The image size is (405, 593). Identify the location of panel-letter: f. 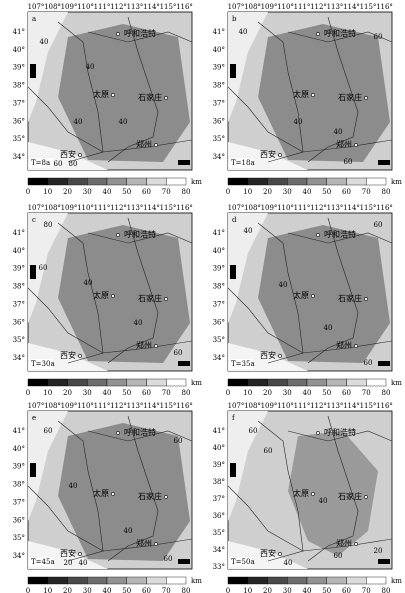
(234, 418).